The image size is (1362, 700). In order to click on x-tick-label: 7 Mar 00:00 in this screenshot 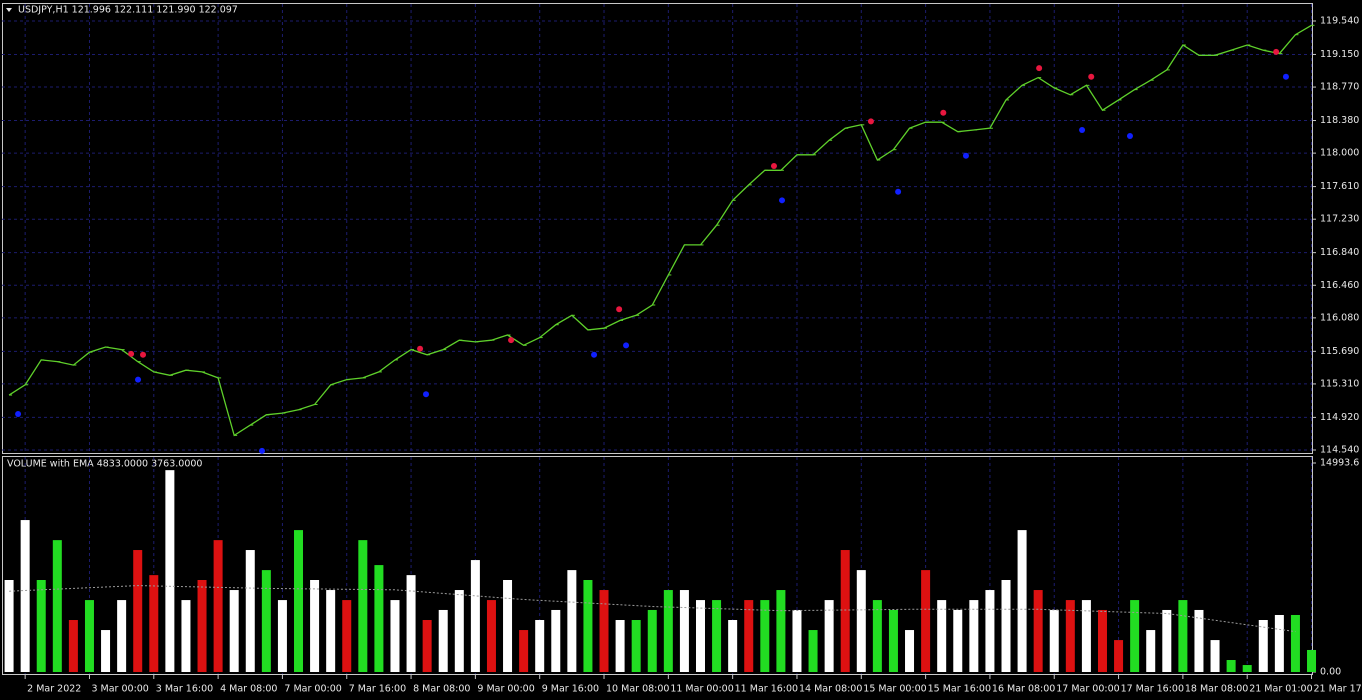, I will do `click(312, 689)`.